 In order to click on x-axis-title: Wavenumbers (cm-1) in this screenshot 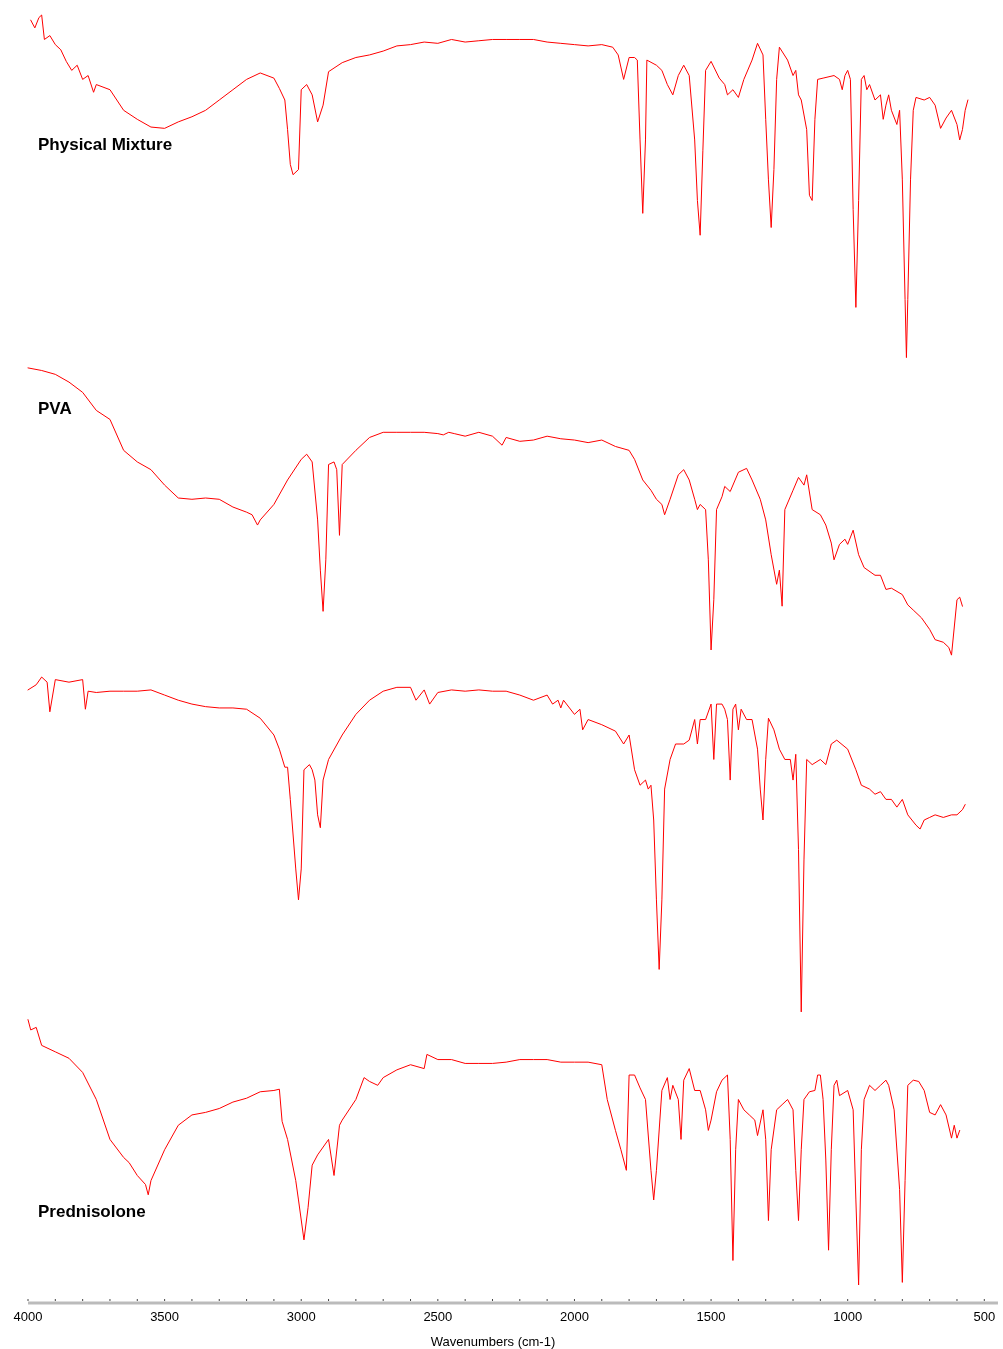, I will do `click(493, 1341)`.